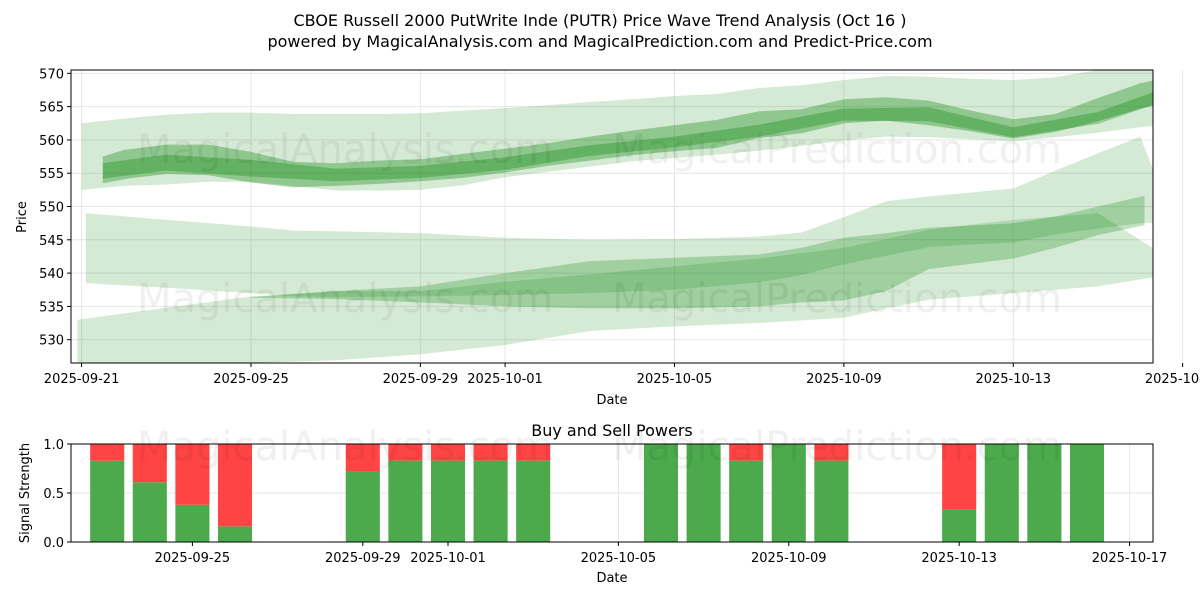 The image size is (1200, 604). I want to click on price-y-tick-label: 570, so click(51, 74).